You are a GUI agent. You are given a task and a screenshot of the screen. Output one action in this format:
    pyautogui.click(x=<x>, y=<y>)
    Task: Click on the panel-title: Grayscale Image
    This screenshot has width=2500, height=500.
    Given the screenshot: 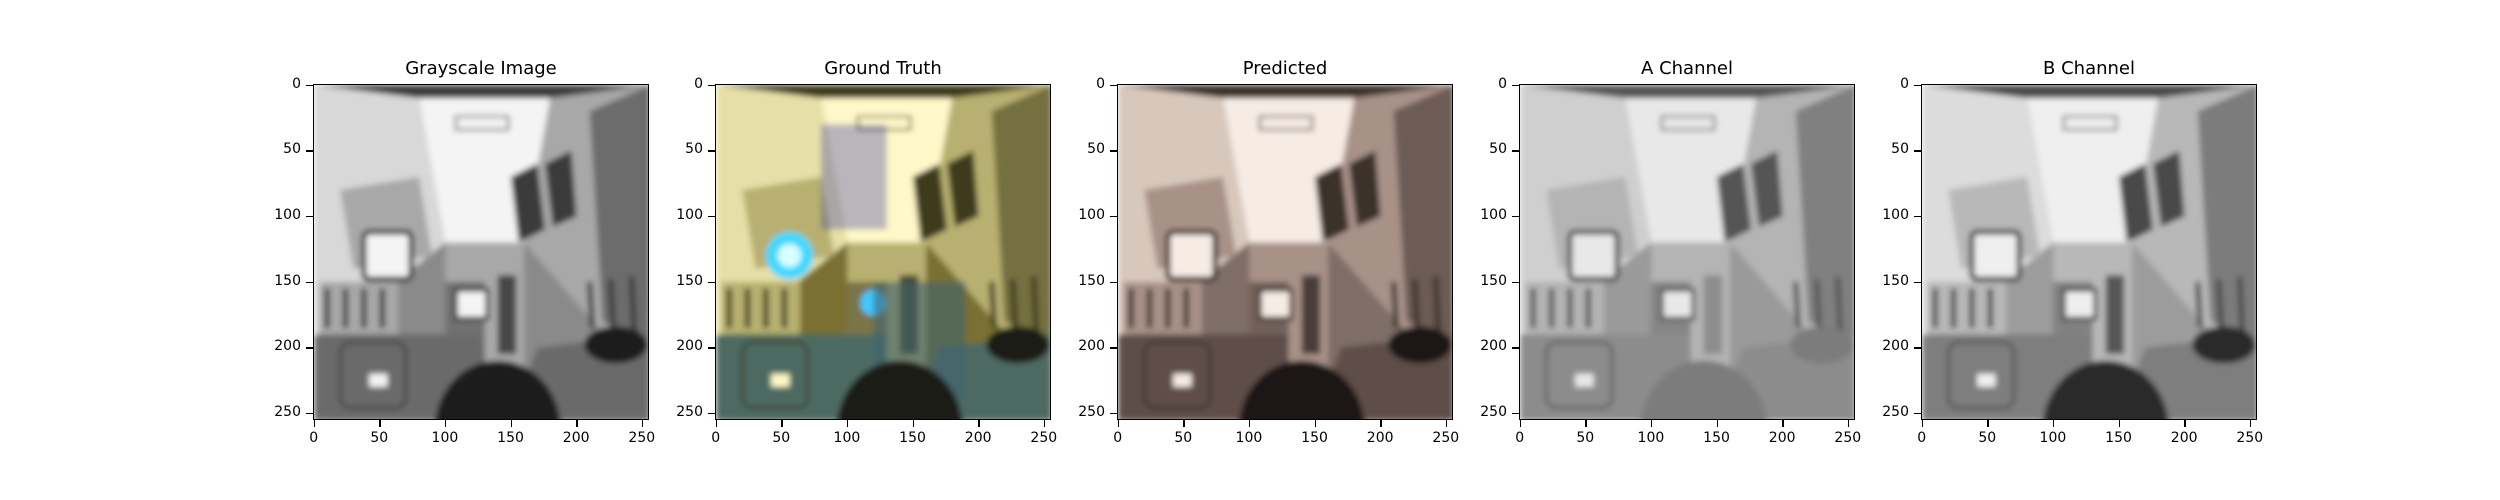 What is the action you would take?
    pyautogui.click(x=481, y=68)
    